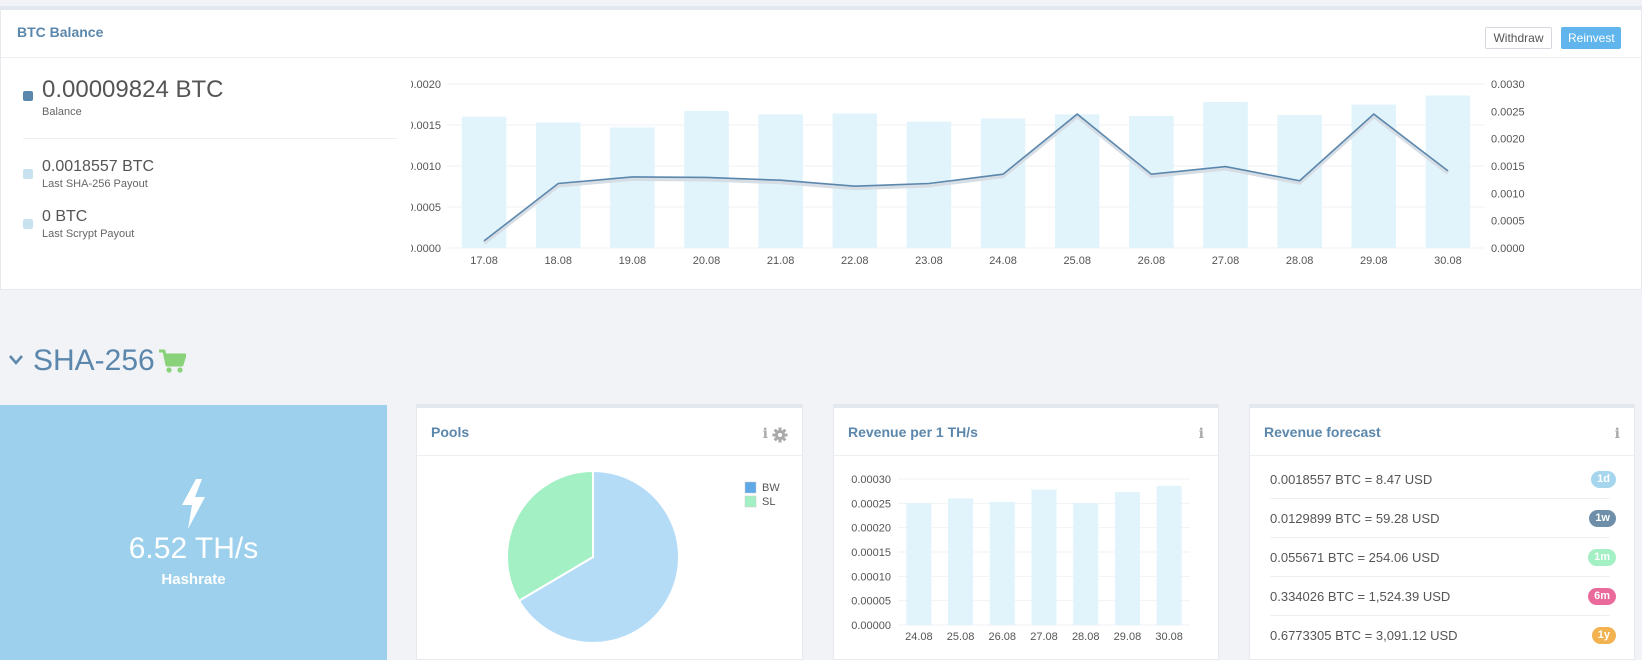 This screenshot has height=660, width=1642. Describe the element at coordinates (871, 626) in the screenshot. I see `y-tick: 0.00000` at that location.